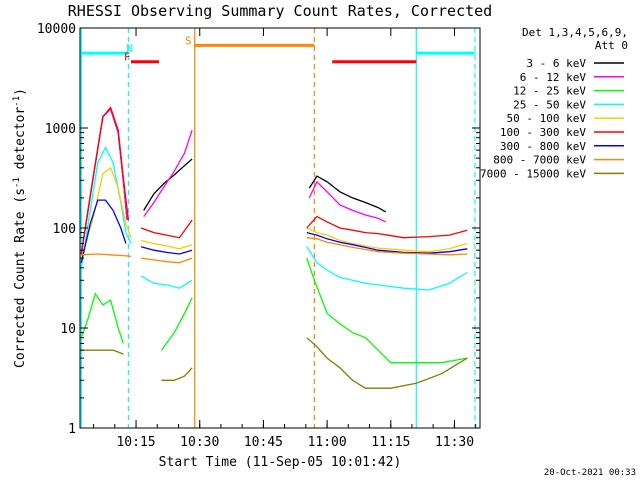 The width and height of the screenshot is (640, 480). What do you see at coordinates (590, 473) in the screenshot?
I see `footer-date: 20-Oct-2021 00:33` at bounding box center [590, 473].